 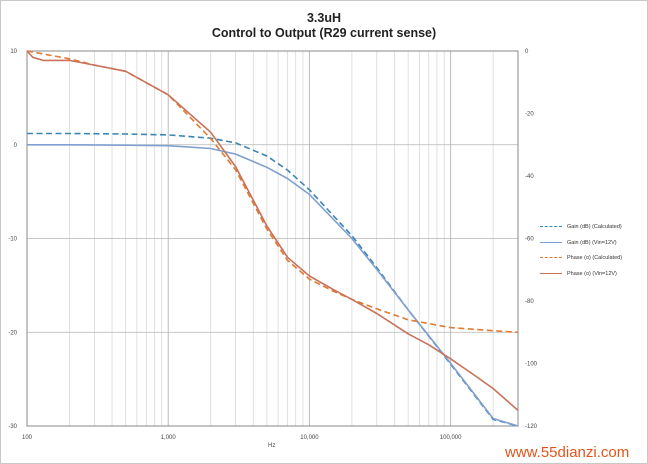 What do you see at coordinates (12, 333) in the screenshot?
I see `y-left-tick-label: -20` at bounding box center [12, 333].